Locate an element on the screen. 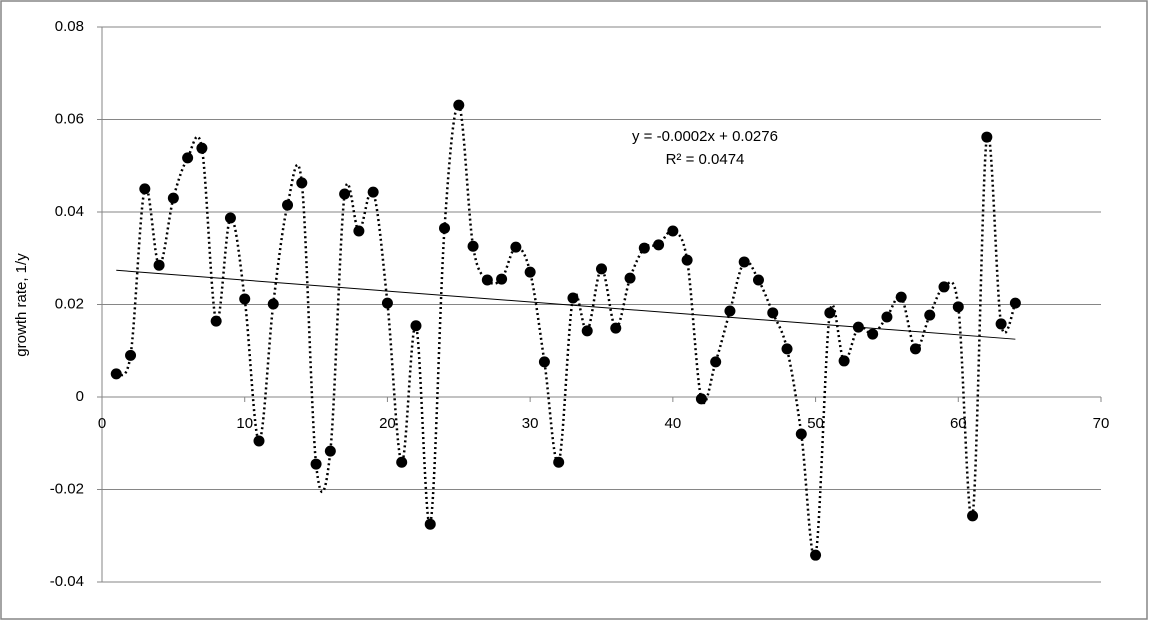 The width and height of the screenshot is (1149, 621). x-tick-label: 0 is located at coordinates (102, 423).